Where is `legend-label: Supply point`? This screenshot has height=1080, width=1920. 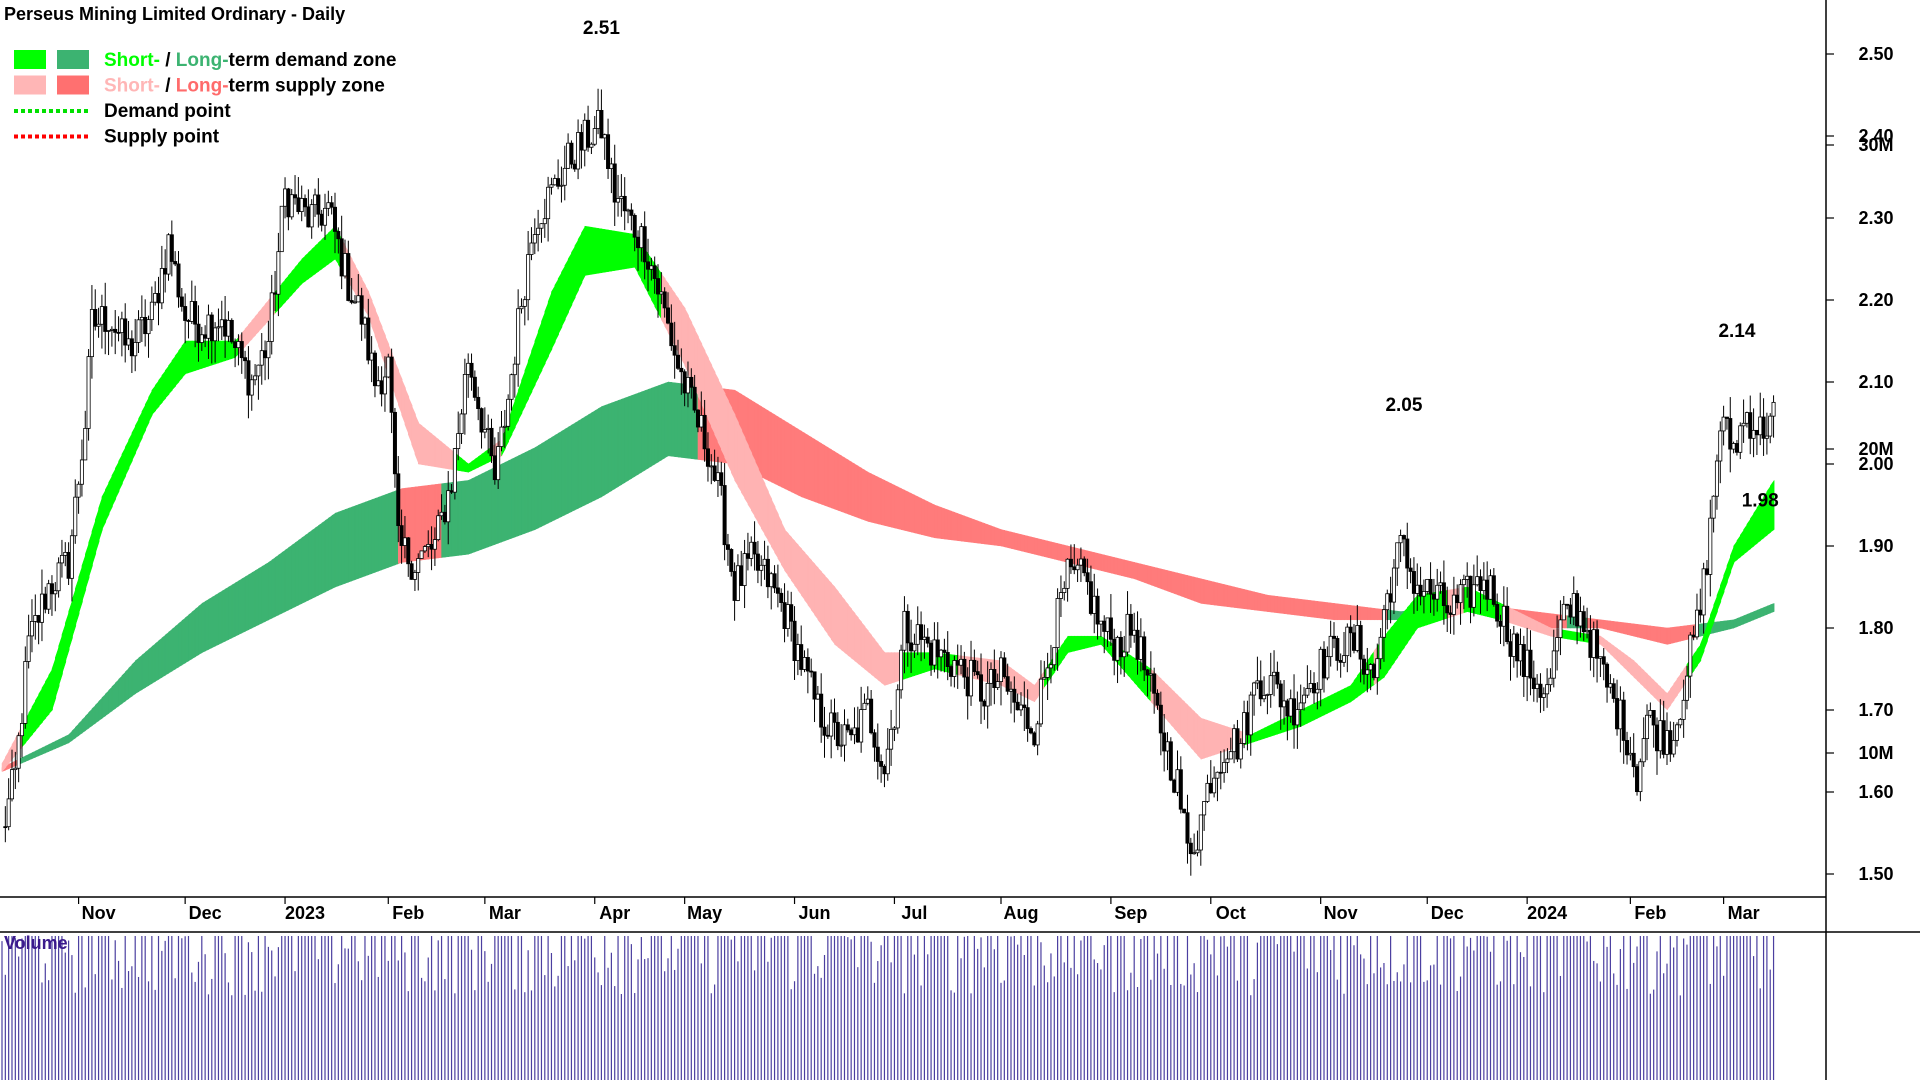
legend-label: Supply point is located at coordinates (162, 137).